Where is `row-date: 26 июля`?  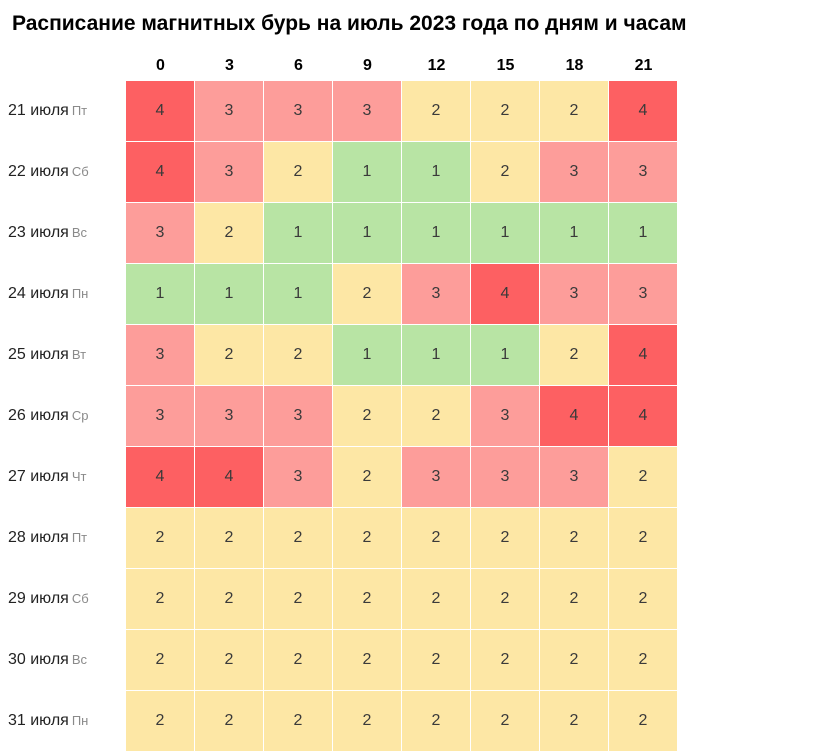
row-date: 26 июля is located at coordinates (38, 415).